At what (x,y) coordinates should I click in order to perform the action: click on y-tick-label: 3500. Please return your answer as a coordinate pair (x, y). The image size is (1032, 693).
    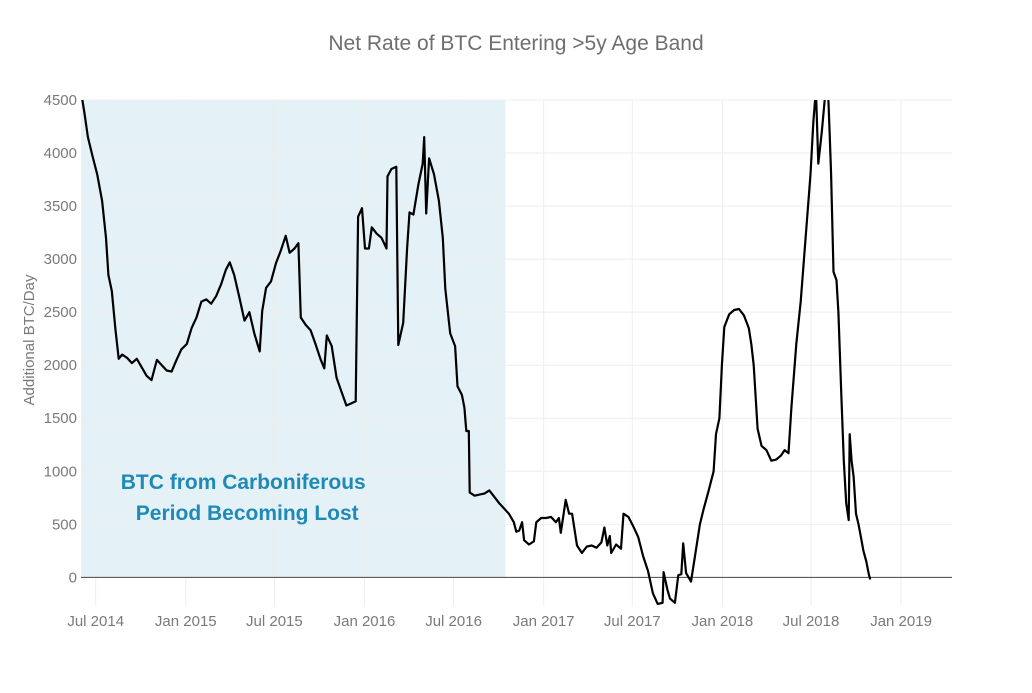
    Looking at the image, I should click on (60, 206).